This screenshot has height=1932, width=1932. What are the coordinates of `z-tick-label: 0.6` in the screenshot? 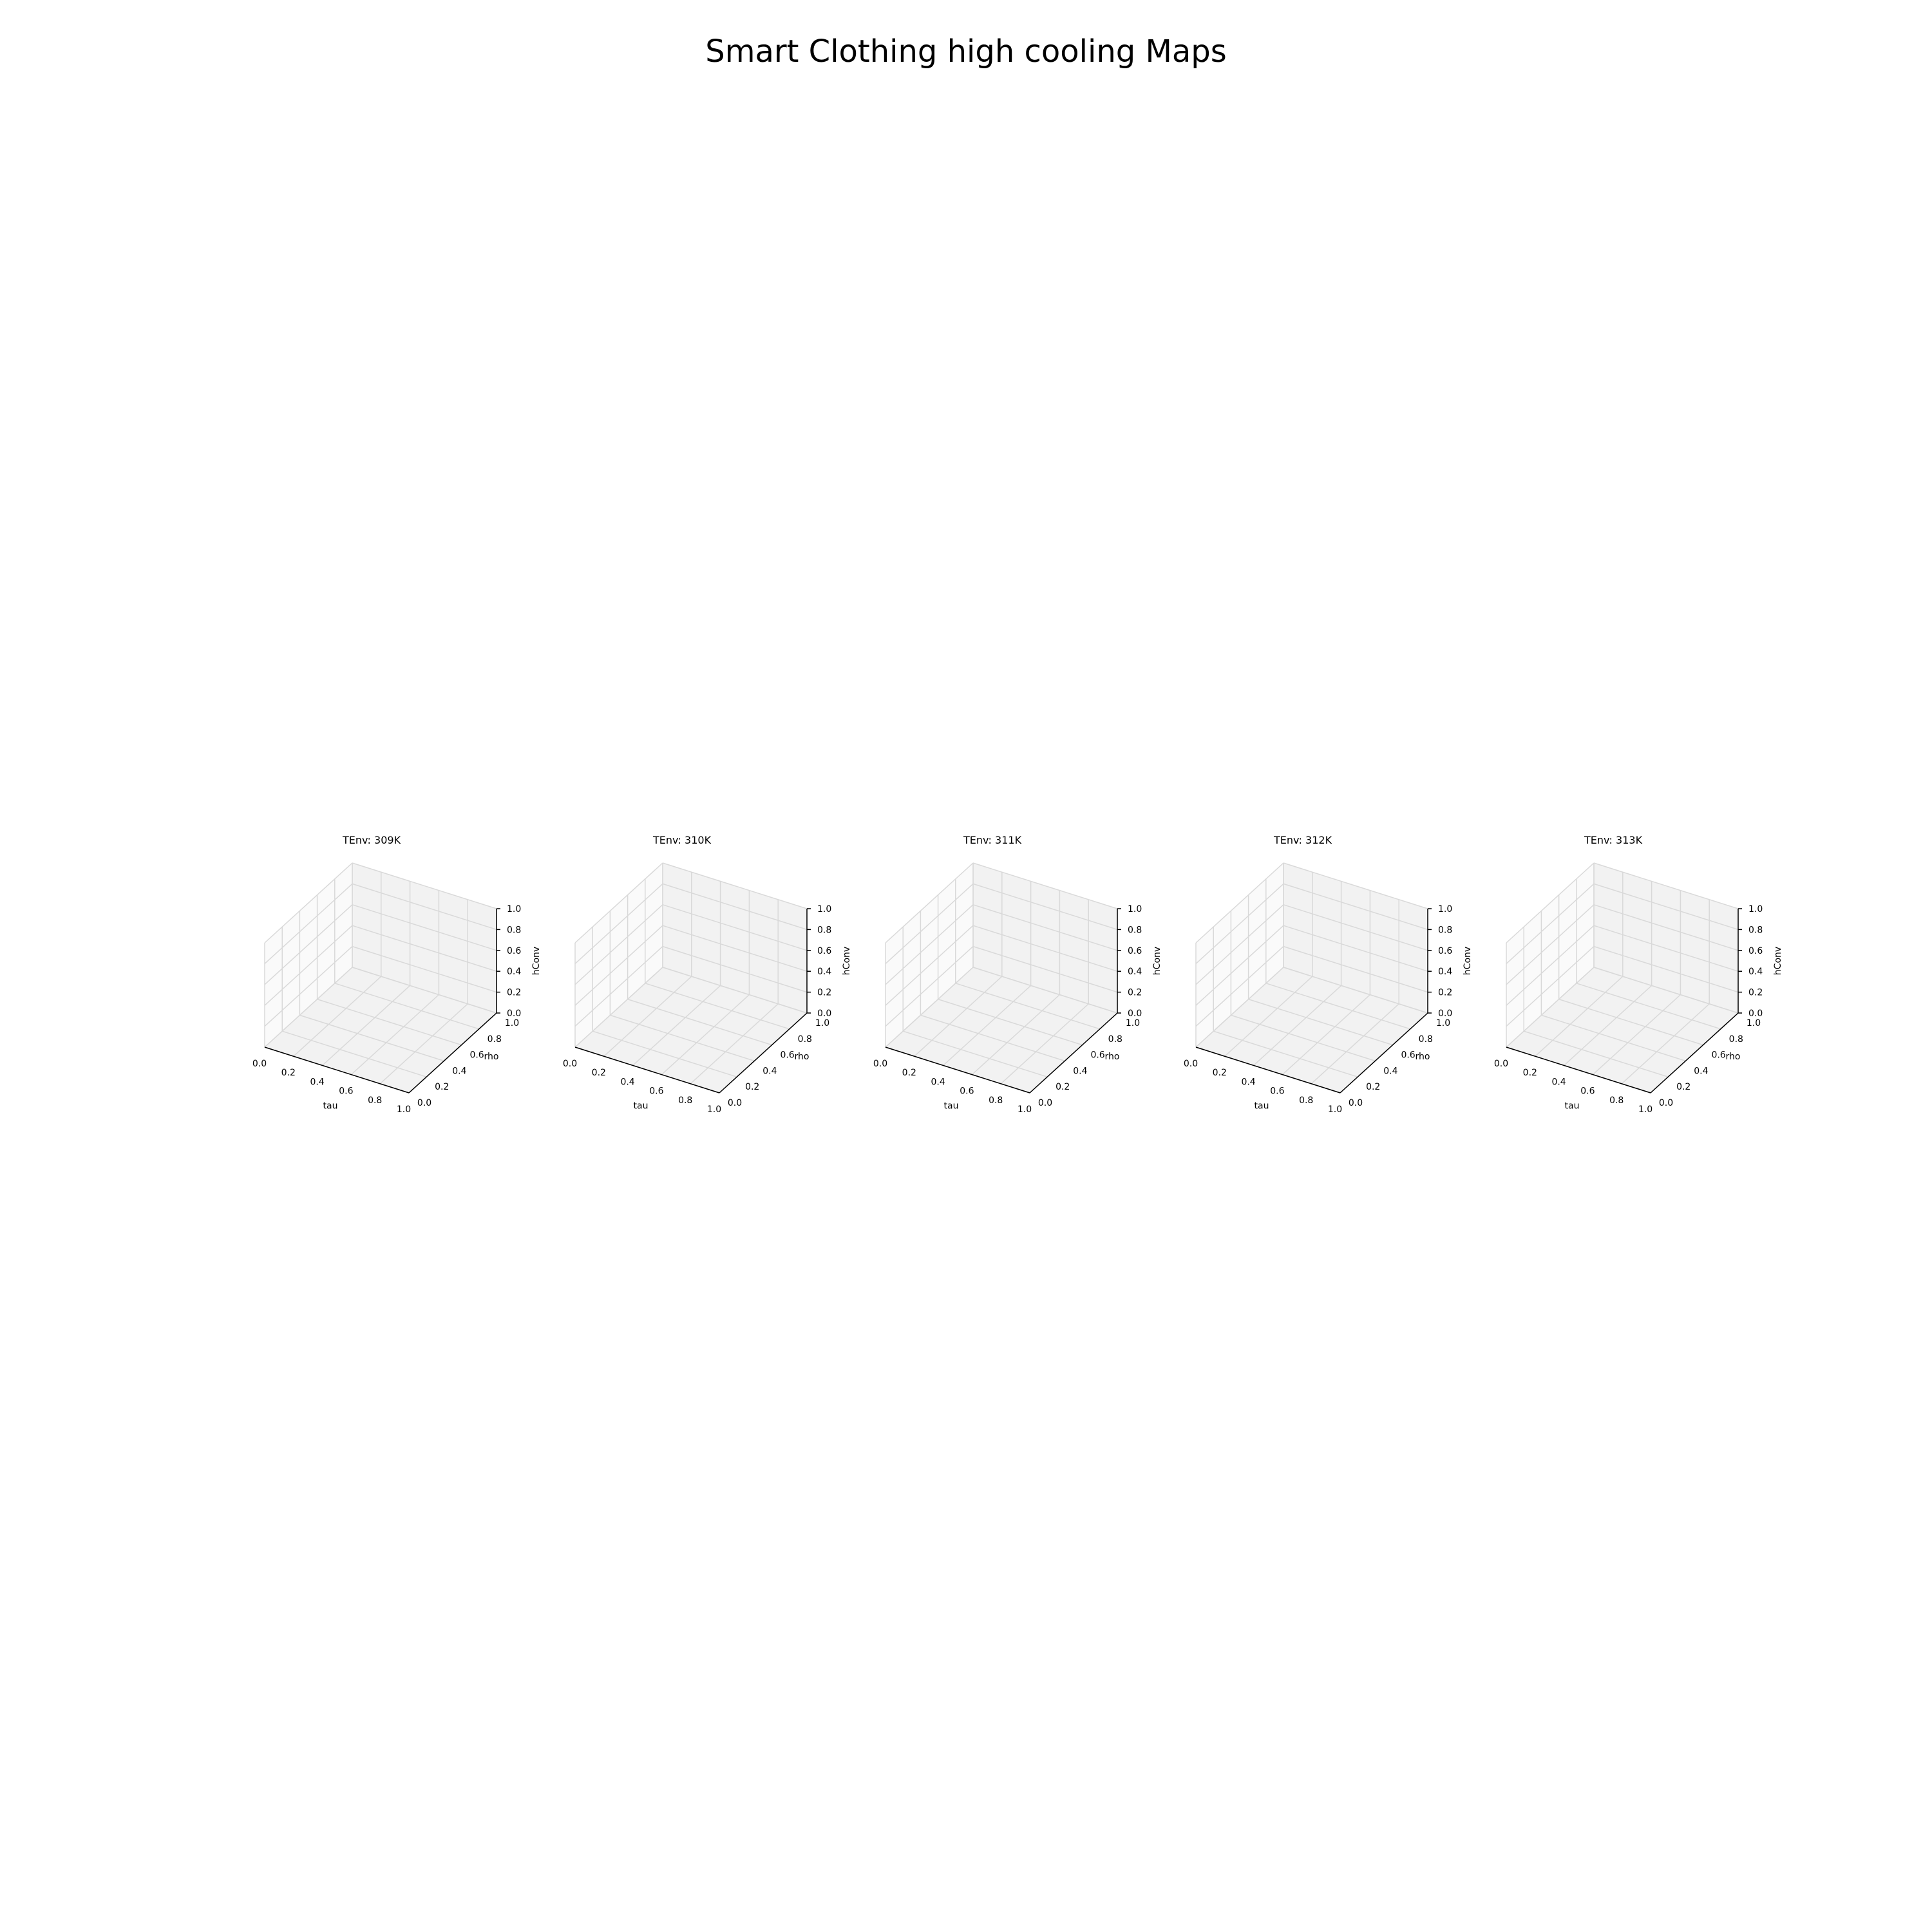 It's located at (1756, 951).